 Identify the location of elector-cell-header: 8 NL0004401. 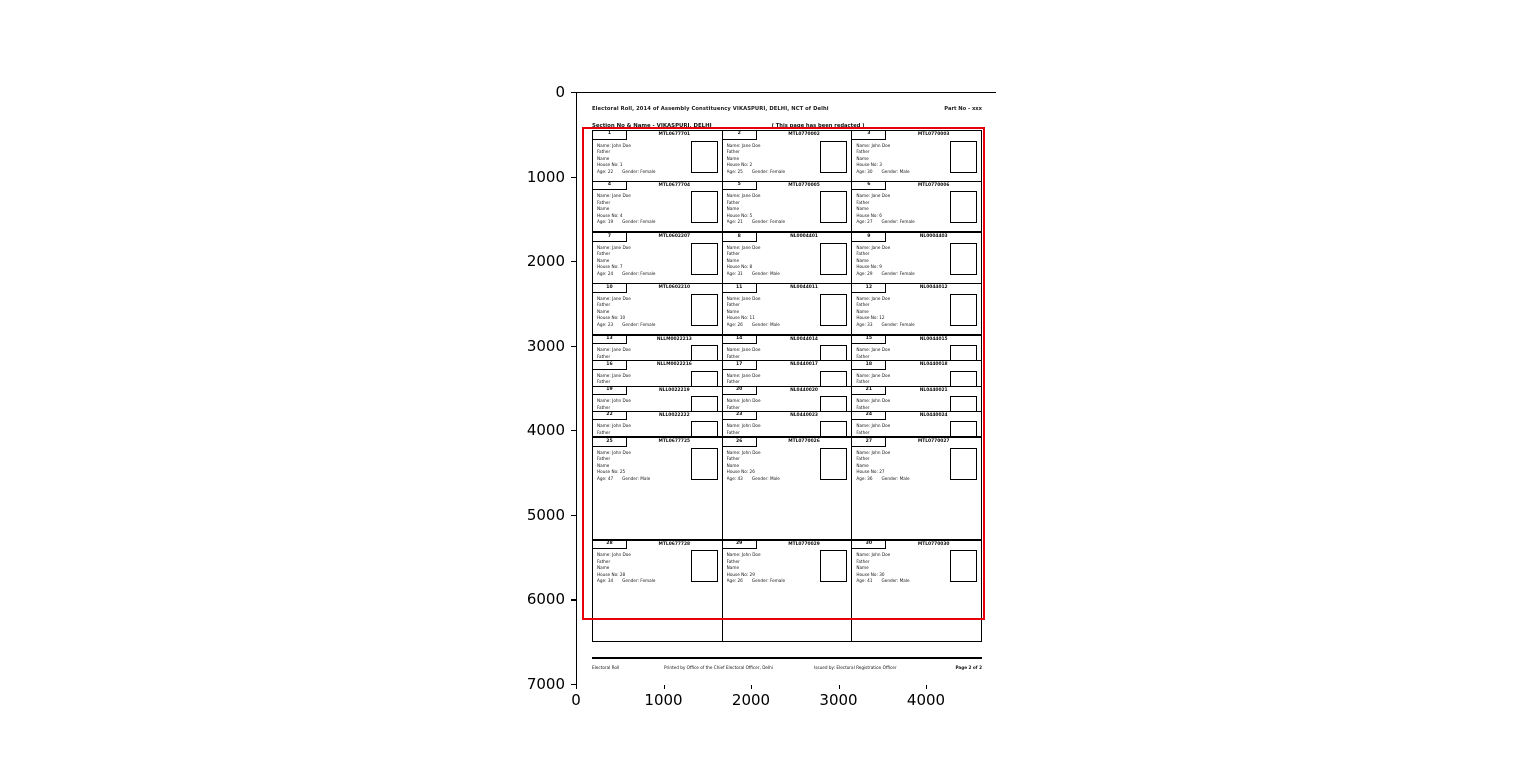
(787, 237).